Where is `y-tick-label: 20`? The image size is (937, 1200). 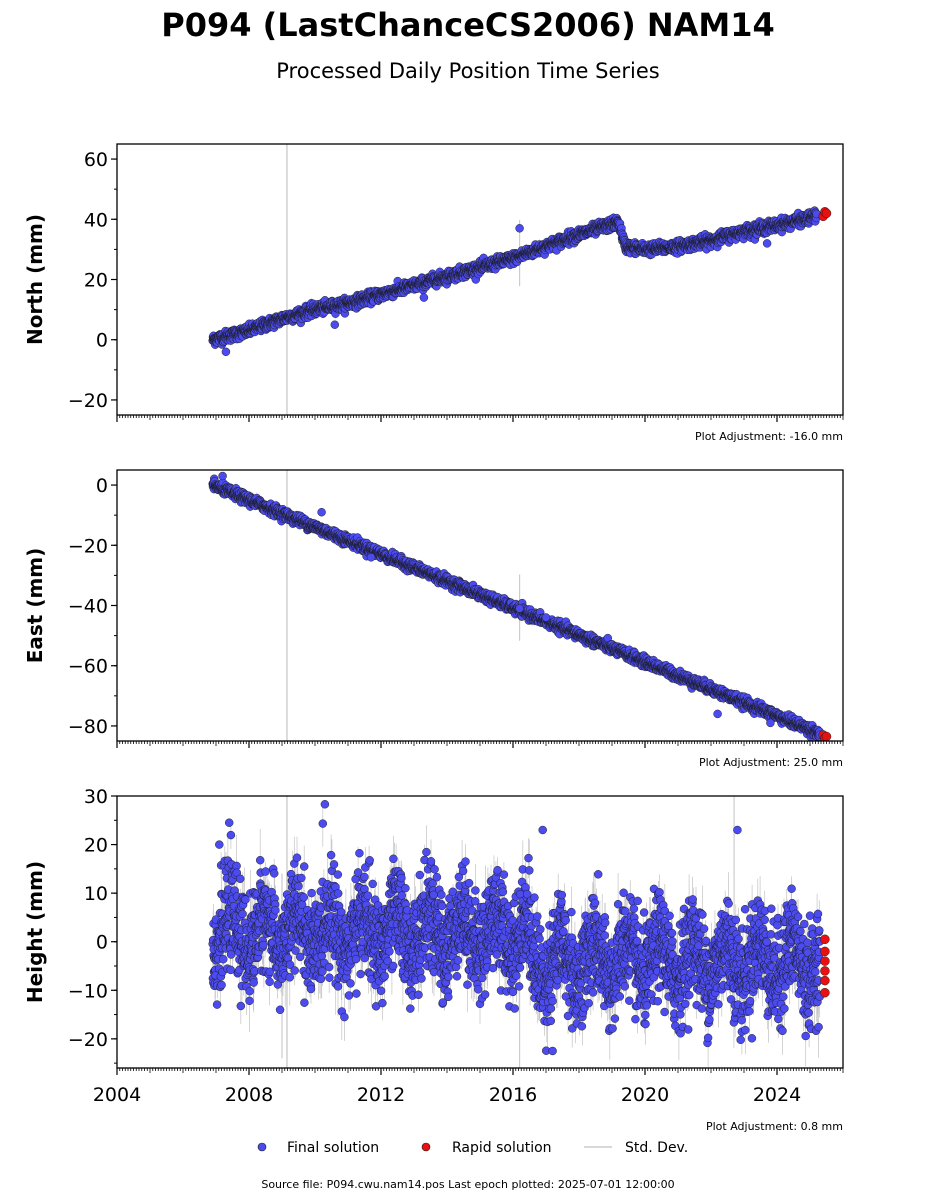 y-tick-label: 20 is located at coordinates (96, 281).